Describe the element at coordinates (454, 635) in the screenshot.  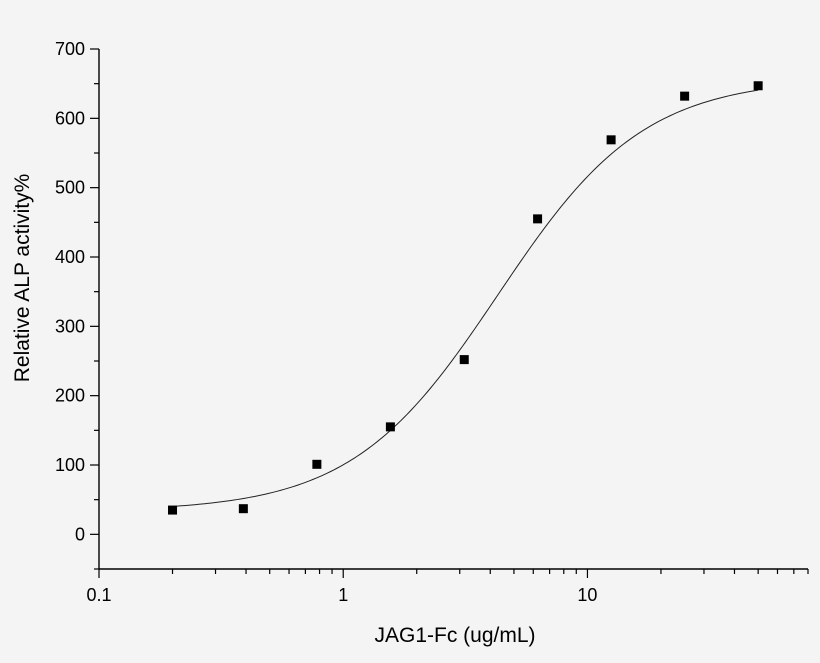
I see `x-axis-title: JAG1-Fc (ug/mL)` at that location.